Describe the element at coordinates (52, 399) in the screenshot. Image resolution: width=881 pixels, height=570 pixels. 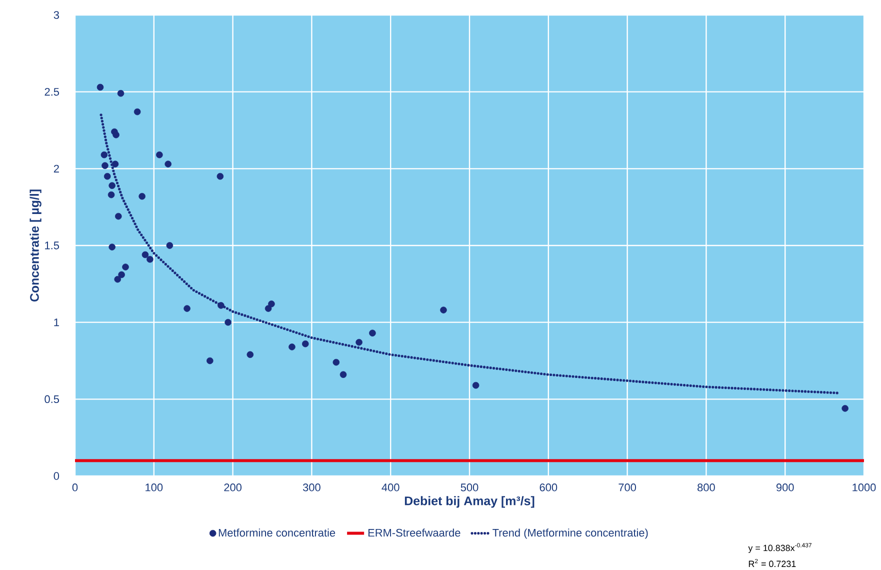
I see `y-tick-label: 0.5` at that location.